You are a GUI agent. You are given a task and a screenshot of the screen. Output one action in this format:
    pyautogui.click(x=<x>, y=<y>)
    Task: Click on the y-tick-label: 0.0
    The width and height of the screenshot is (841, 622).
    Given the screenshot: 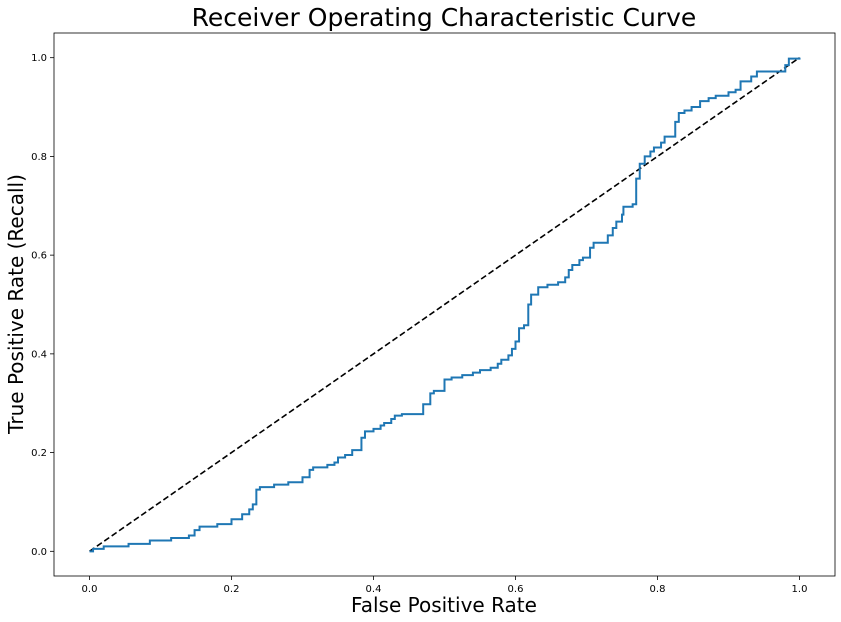 What is the action you would take?
    pyautogui.click(x=39, y=552)
    